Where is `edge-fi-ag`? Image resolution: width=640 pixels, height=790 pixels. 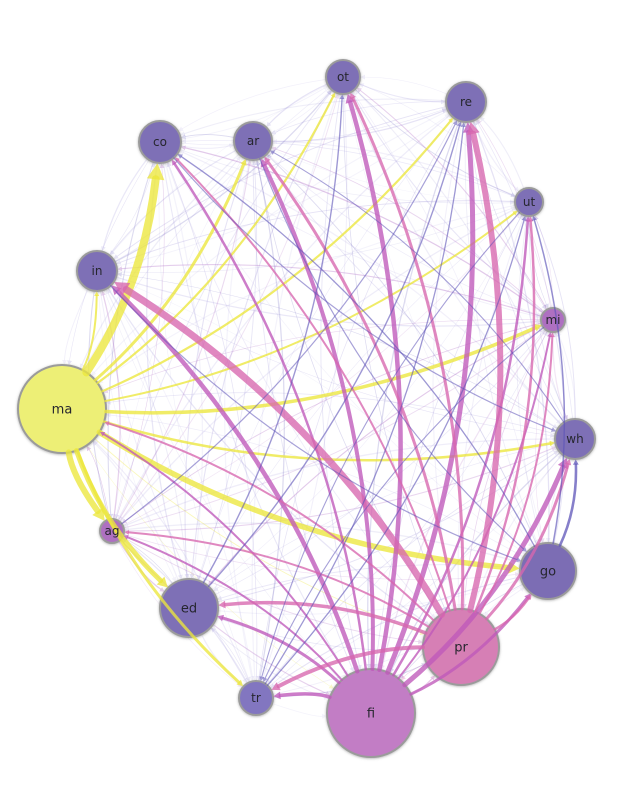
edge-fi-ag is located at coordinates (233, 608).